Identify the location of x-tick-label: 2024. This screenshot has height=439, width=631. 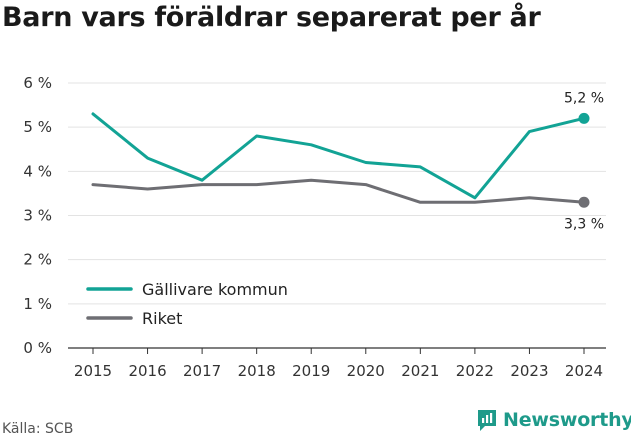
(584, 371).